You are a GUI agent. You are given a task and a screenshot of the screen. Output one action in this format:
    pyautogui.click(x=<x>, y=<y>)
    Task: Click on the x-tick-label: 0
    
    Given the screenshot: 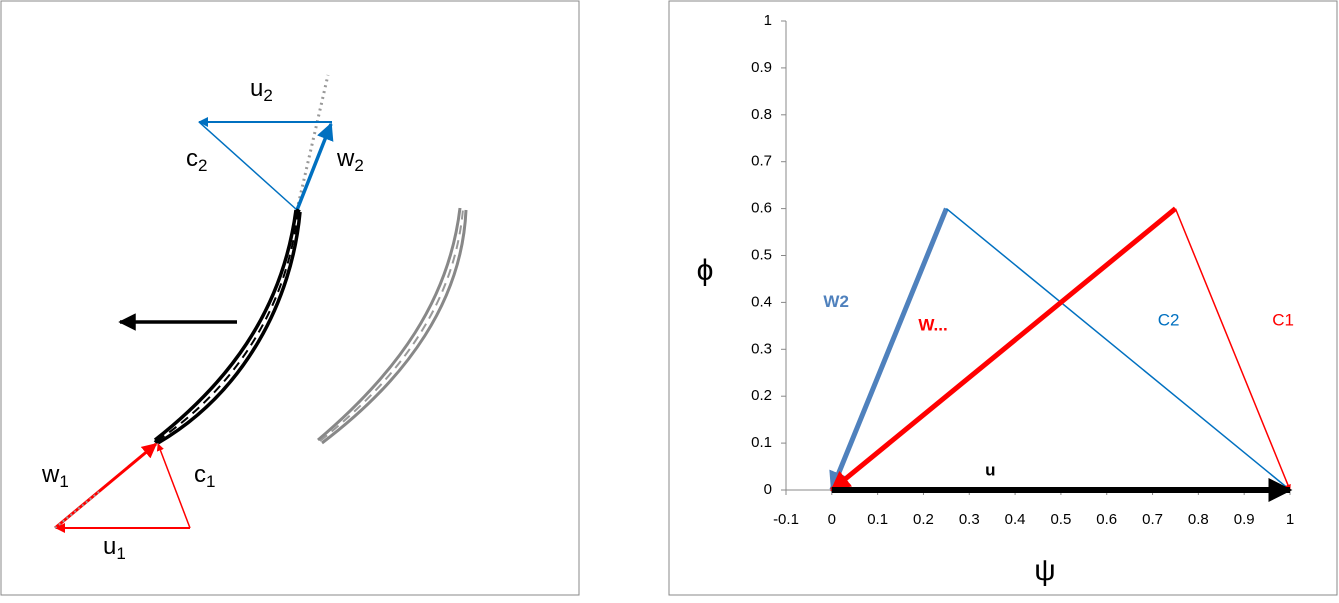 What is the action you would take?
    pyautogui.click(x=832, y=519)
    